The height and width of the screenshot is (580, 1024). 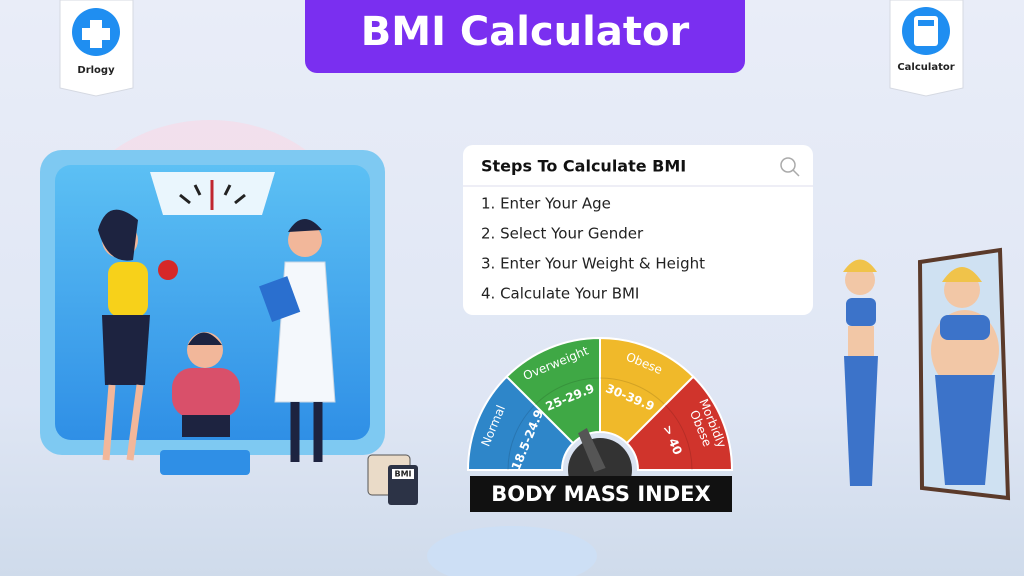 I want to click on step-item: 2. Select Your Gender, so click(x=562, y=234).